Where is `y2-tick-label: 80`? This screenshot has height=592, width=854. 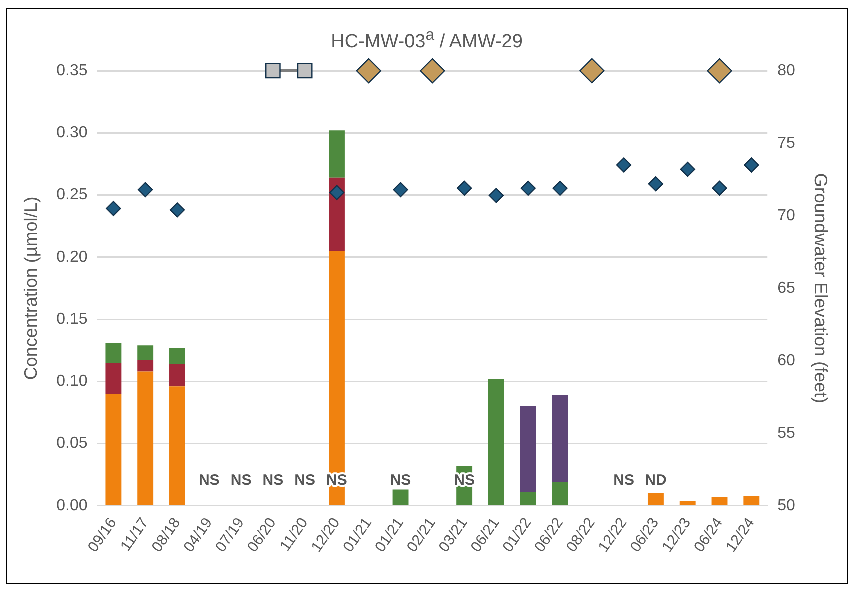
y2-tick-label: 80 is located at coordinates (787, 71).